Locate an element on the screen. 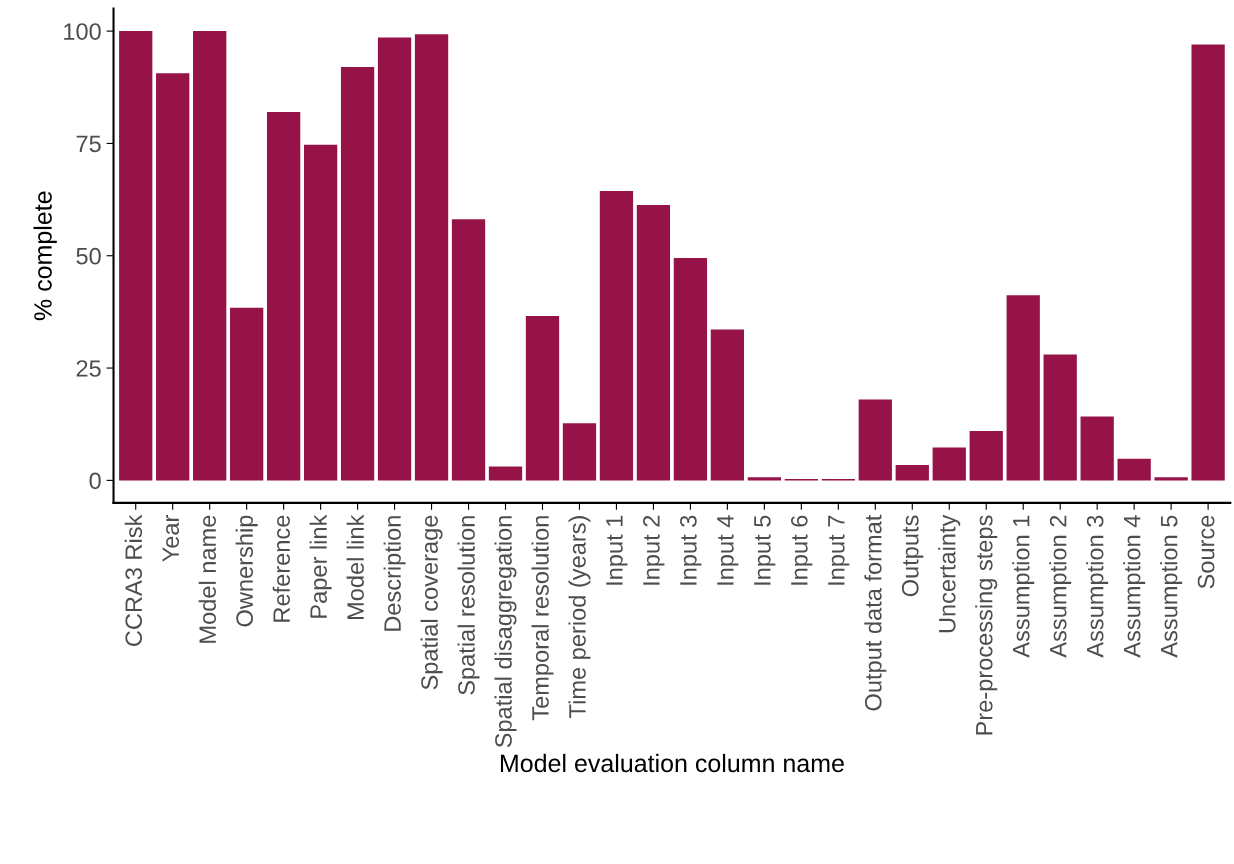  x-tick-label: Input 2 is located at coordinates (654, 550).